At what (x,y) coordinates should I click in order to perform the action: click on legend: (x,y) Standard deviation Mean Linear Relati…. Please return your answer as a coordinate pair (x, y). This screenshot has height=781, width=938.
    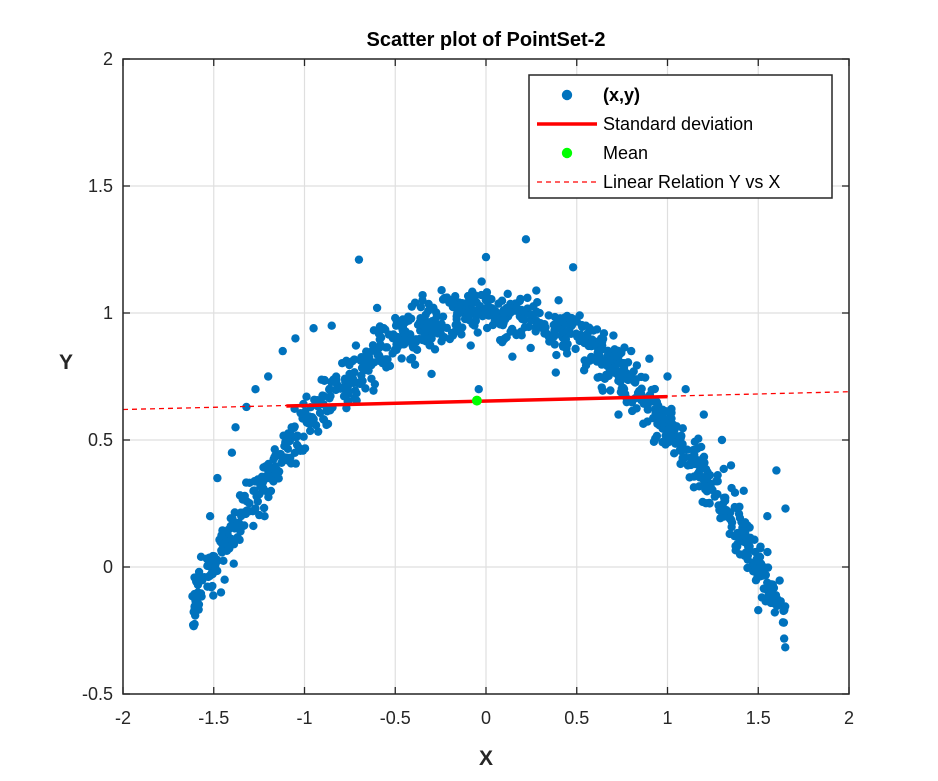
    Looking at the image, I should click on (680, 136).